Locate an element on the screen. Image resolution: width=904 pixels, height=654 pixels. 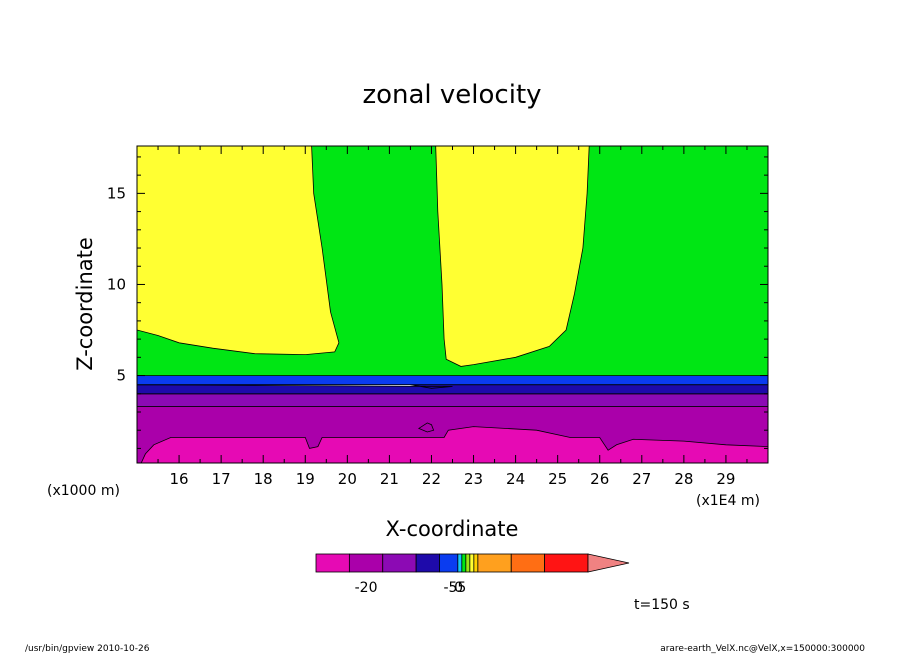
time-label: t=150 s is located at coordinates (662, 605).